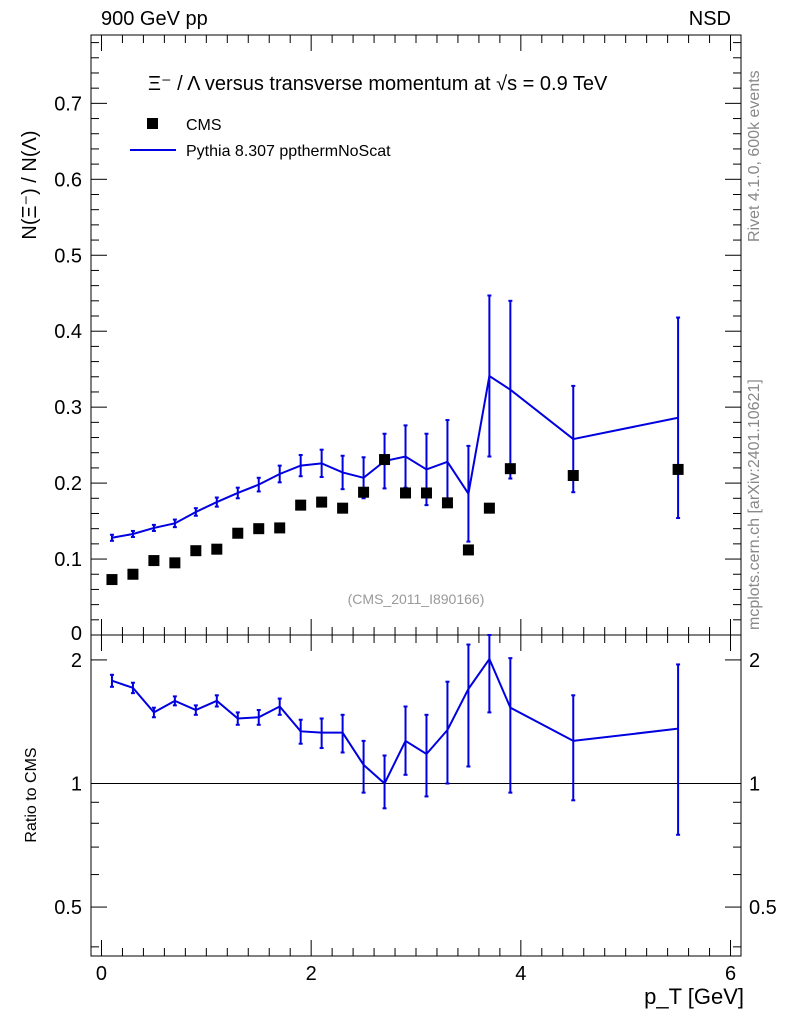 The height and width of the screenshot is (1024, 786). Describe the element at coordinates (68, 484) in the screenshot. I see `y-tick-label: 0.2` at that location.